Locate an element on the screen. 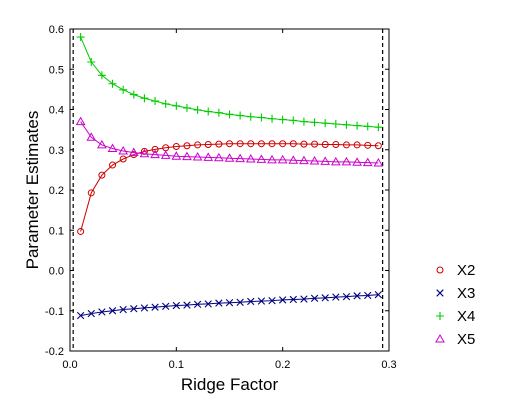 The height and width of the screenshot is (406, 509). x-tick-label: 0.0 is located at coordinates (69, 365).